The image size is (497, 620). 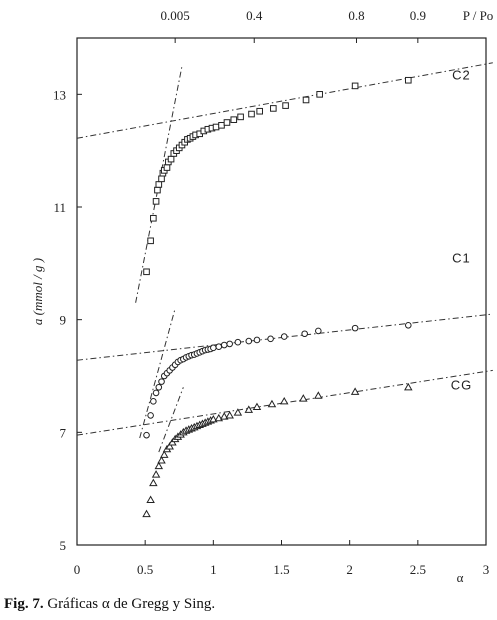 I want to click on top-tick-label: 0.4, so click(x=254, y=15).